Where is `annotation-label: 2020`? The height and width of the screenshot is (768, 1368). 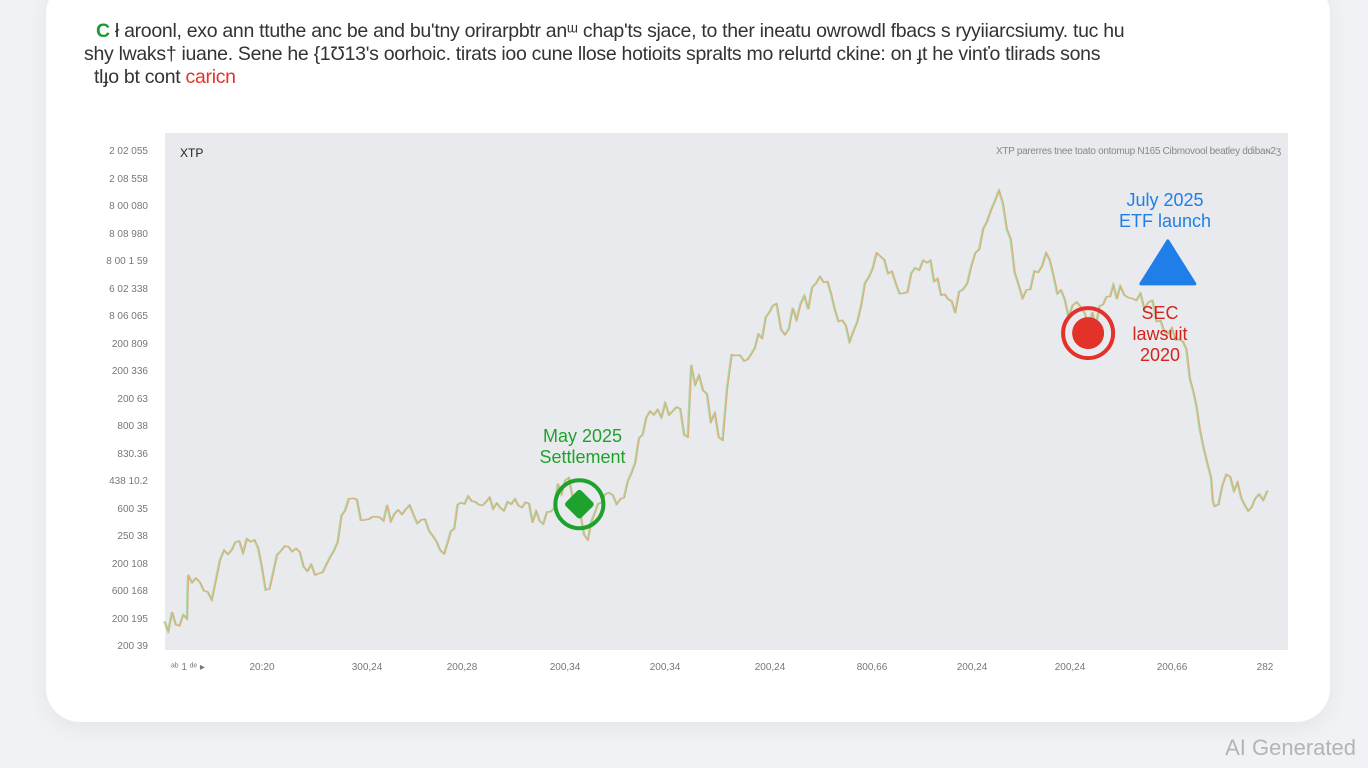
annotation-label: 2020 is located at coordinates (1160, 355).